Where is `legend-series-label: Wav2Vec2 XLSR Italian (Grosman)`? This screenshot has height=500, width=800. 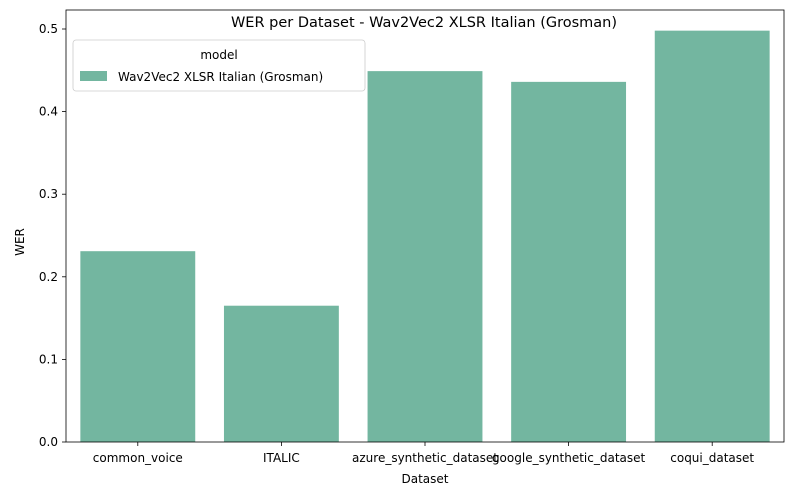 legend-series-label: Wav2Vec2 XLSR Italian (Grosman) is located at coordinates (220, 77).